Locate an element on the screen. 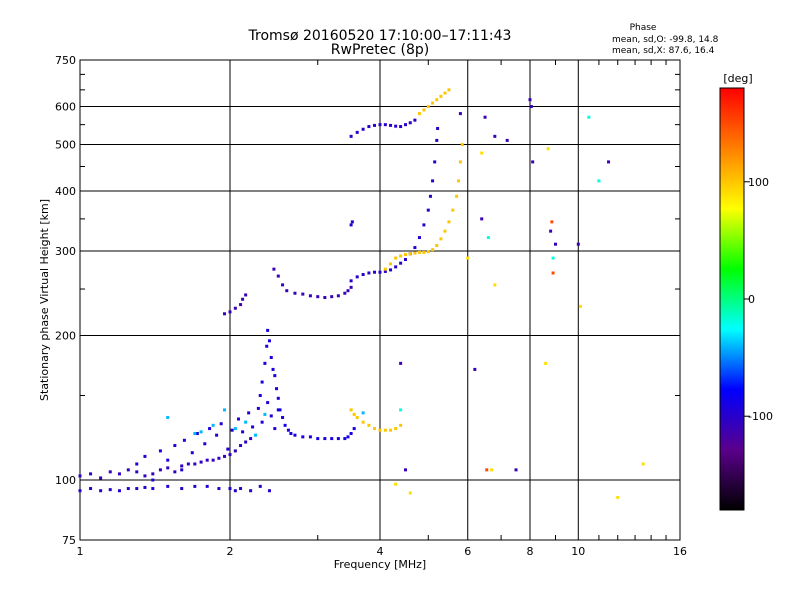  phase-stats-x: mean, sd,X: 87.6, 16.4 is located at coordinates (663, 51).